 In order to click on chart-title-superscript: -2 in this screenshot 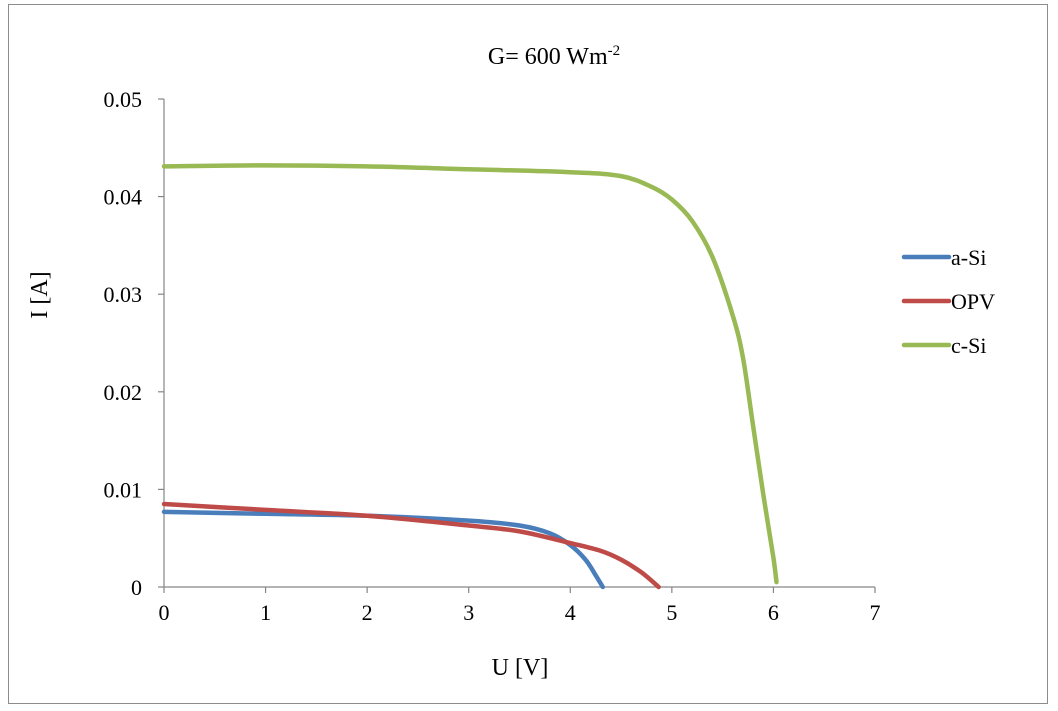, I will do `click(614, 51)`.